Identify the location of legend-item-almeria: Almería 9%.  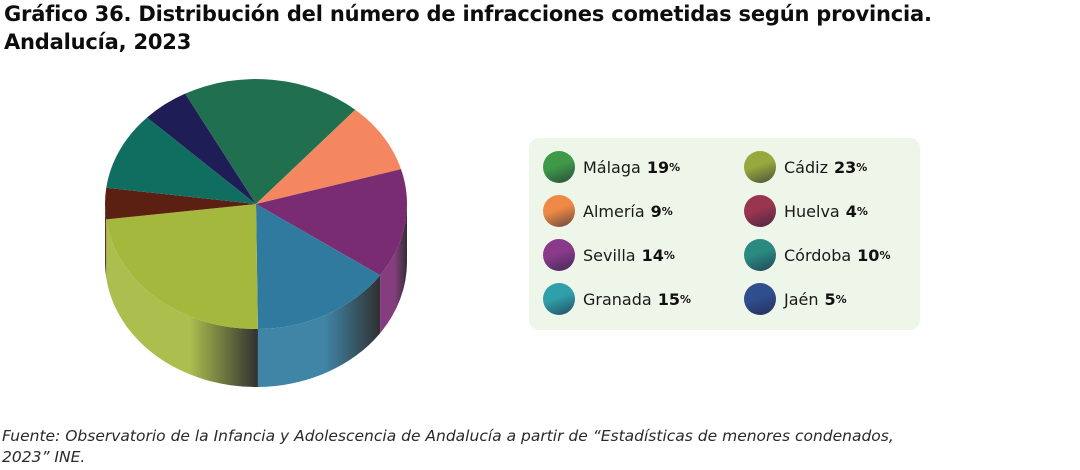
(608, 211).